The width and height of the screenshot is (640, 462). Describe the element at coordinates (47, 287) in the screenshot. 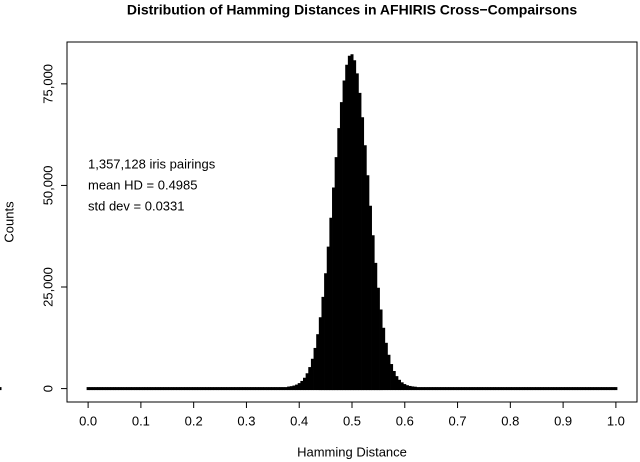

I see `y-tick-label: 25,000` at that location.